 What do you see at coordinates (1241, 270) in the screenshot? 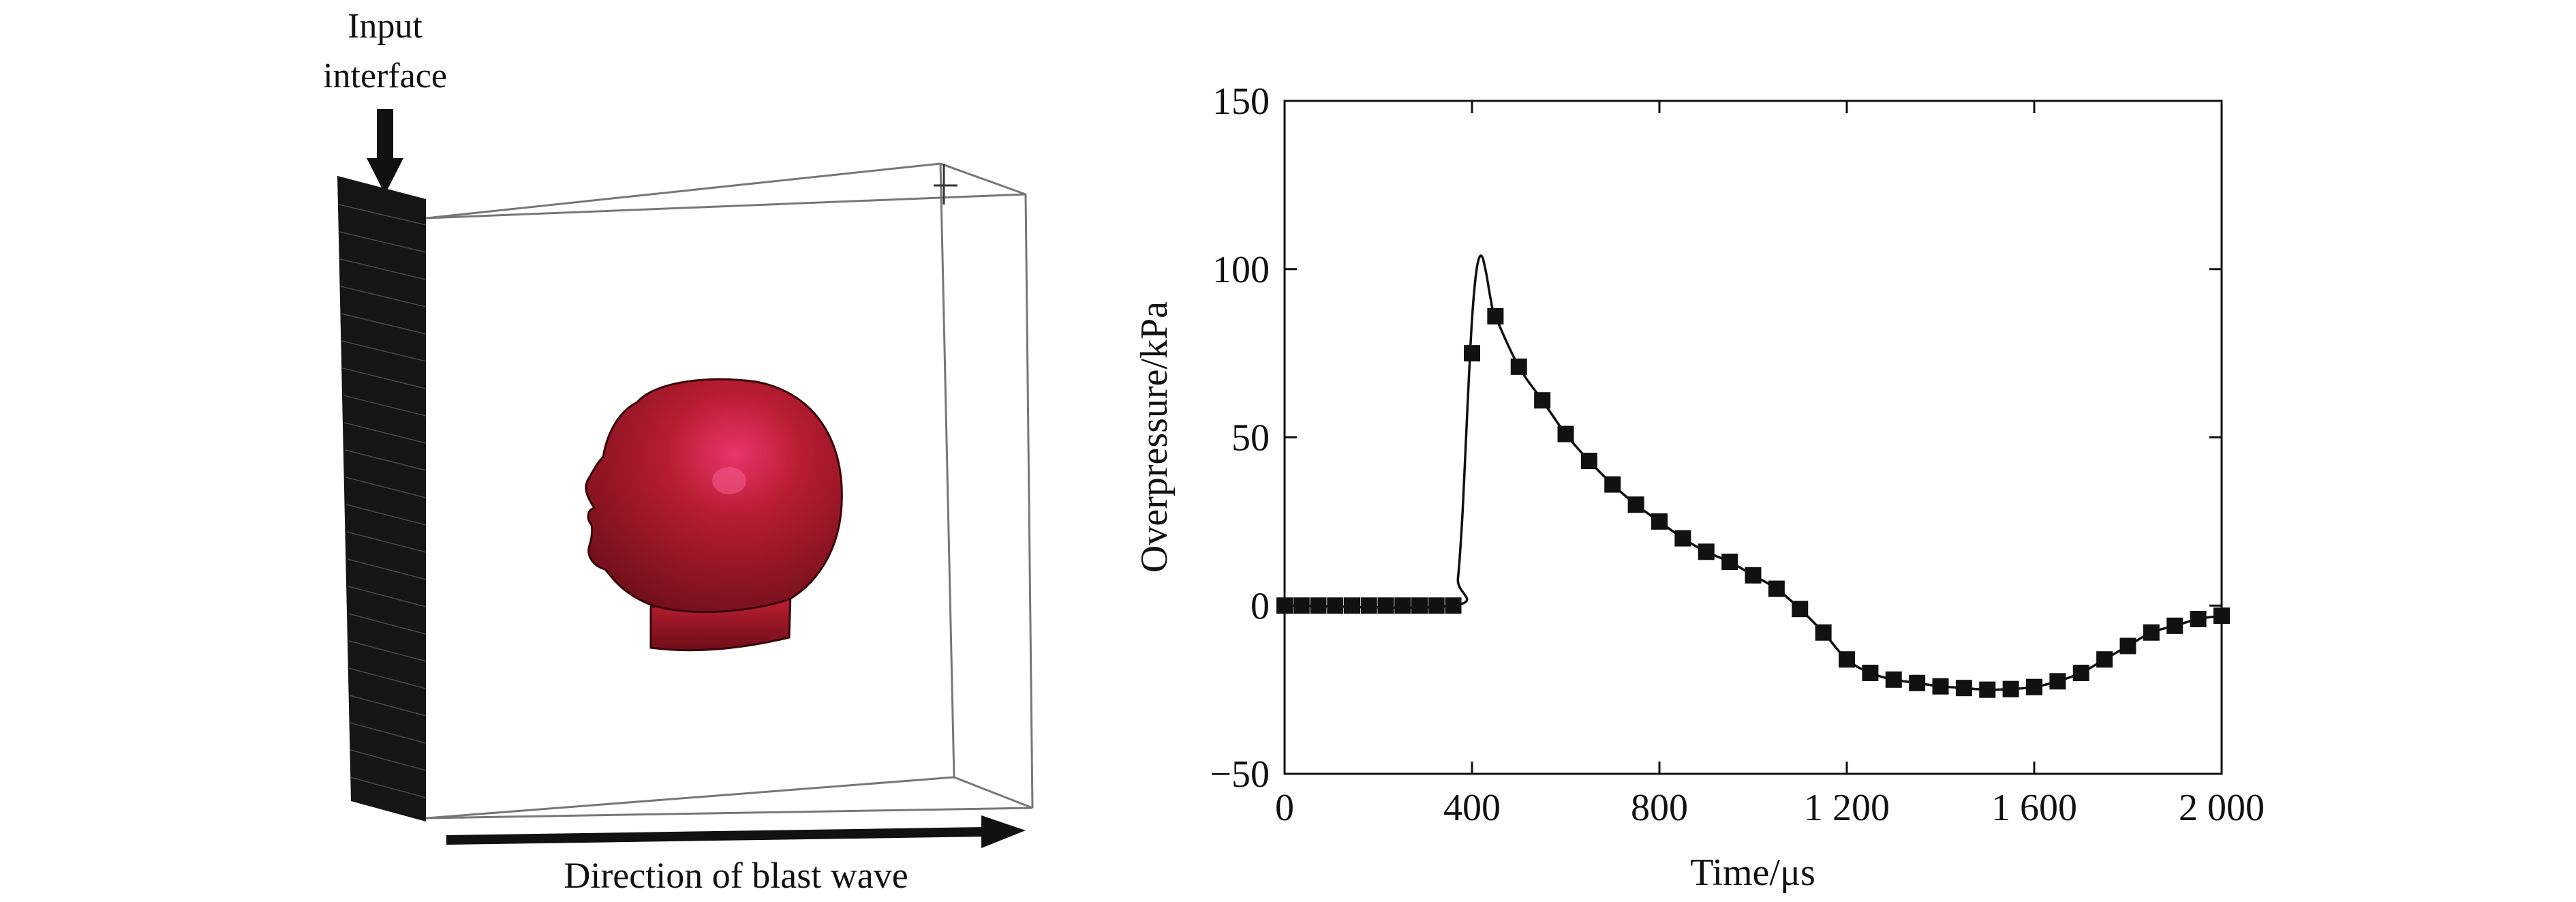
I see `y-tick-label: 100` at bounding box center [1241, 270].